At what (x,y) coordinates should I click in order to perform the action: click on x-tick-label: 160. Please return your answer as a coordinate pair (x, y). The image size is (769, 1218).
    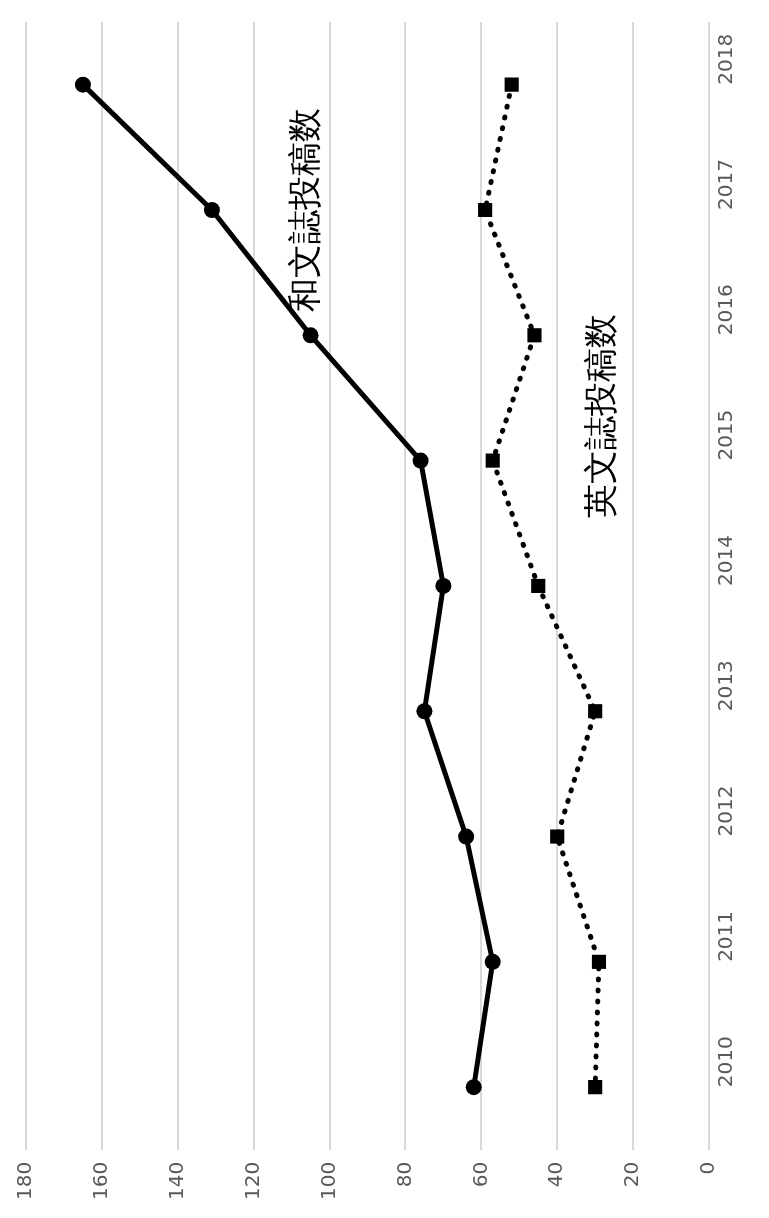
    Looking at the image, I should click on (100, 1181).